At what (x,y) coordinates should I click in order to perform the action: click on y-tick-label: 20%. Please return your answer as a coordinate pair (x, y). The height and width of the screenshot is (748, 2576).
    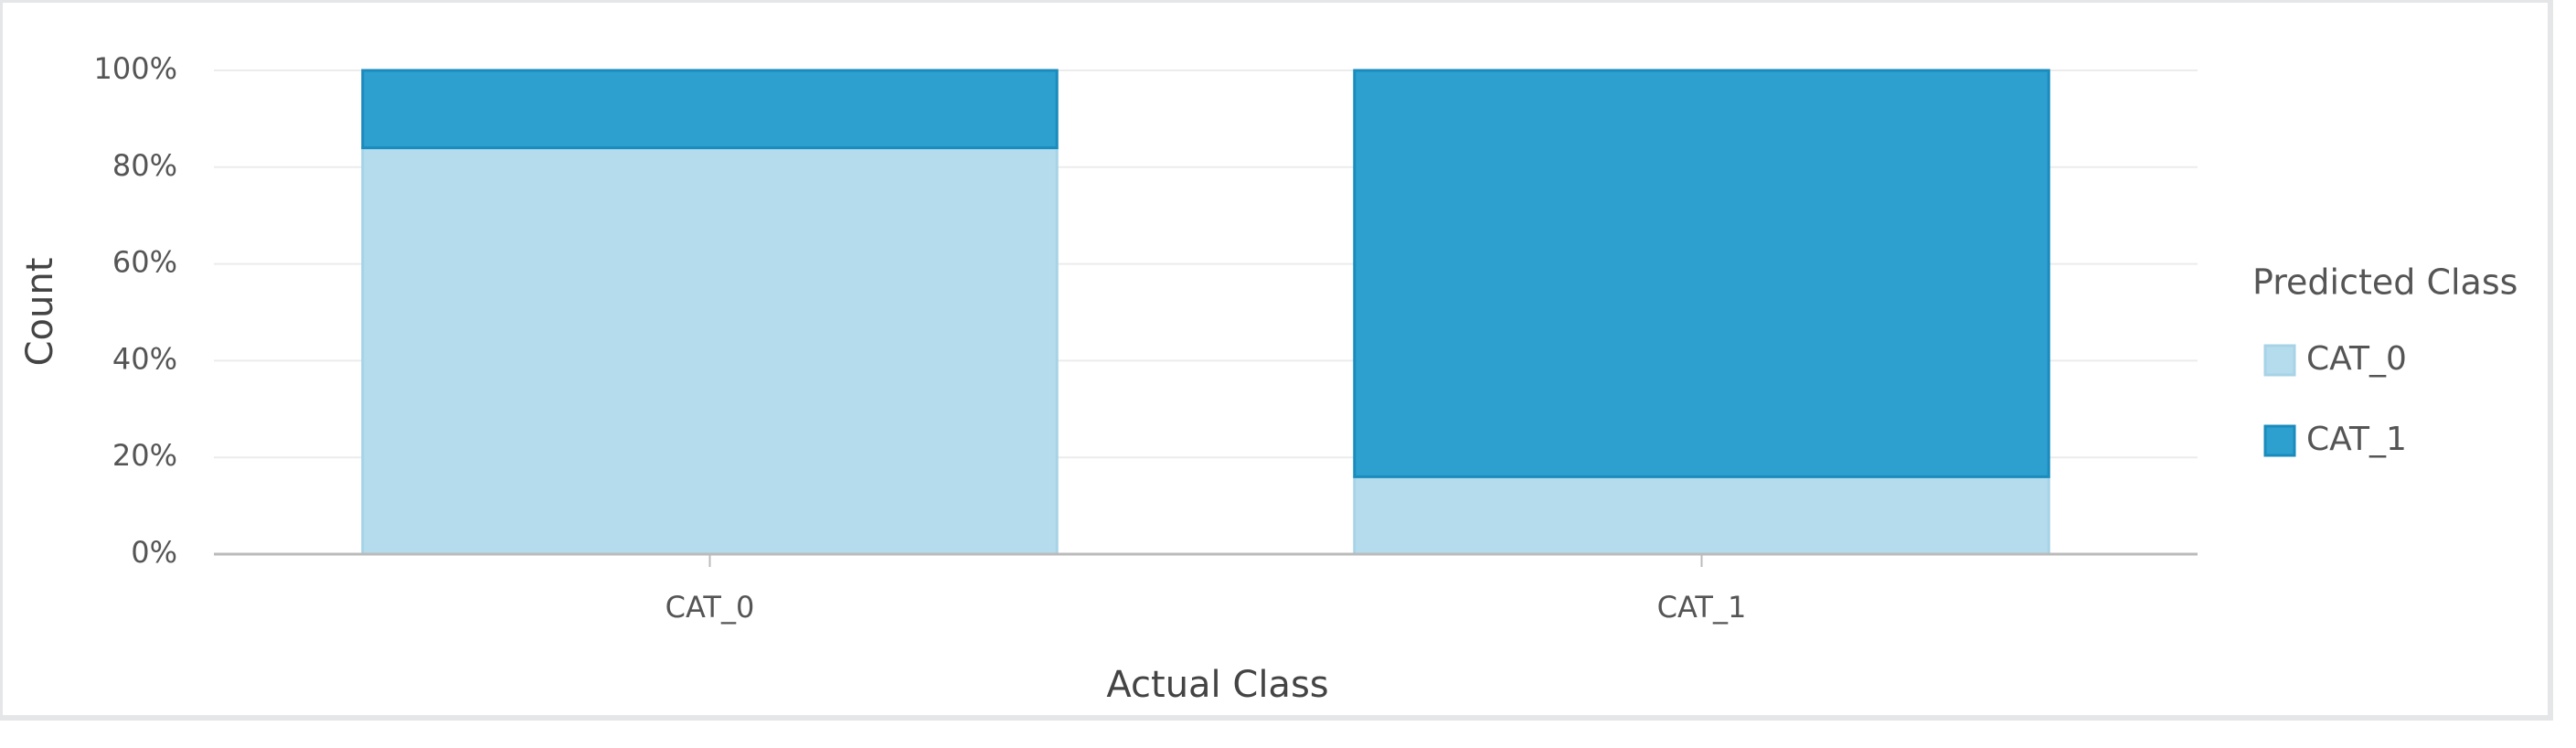
    Looking at the image, I should click on (144, 455).